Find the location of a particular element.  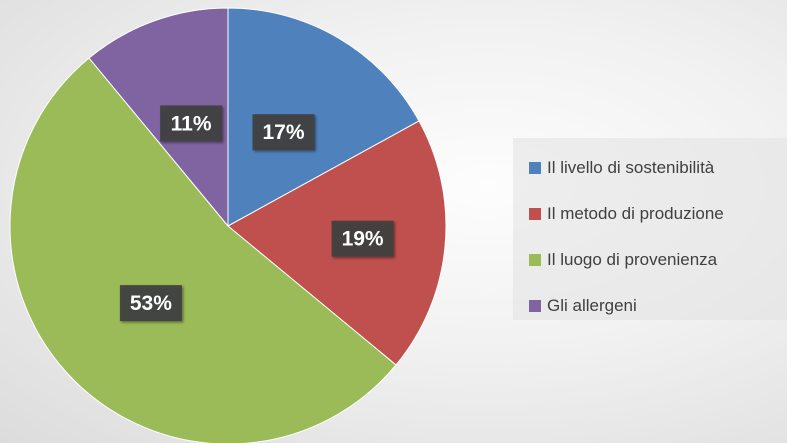

data-label-text: 53% is located at coordinates (151, 303).